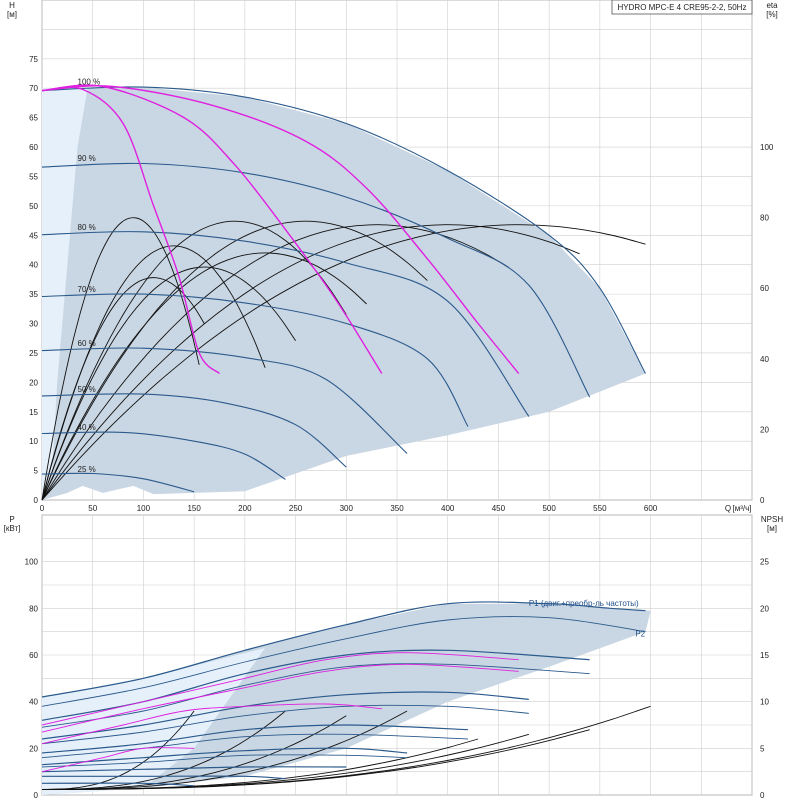  What do you see at coordinates (764, 608) in the screenshot?
I see `npsh-tick-label: 20` at bounding box center [764, 608].